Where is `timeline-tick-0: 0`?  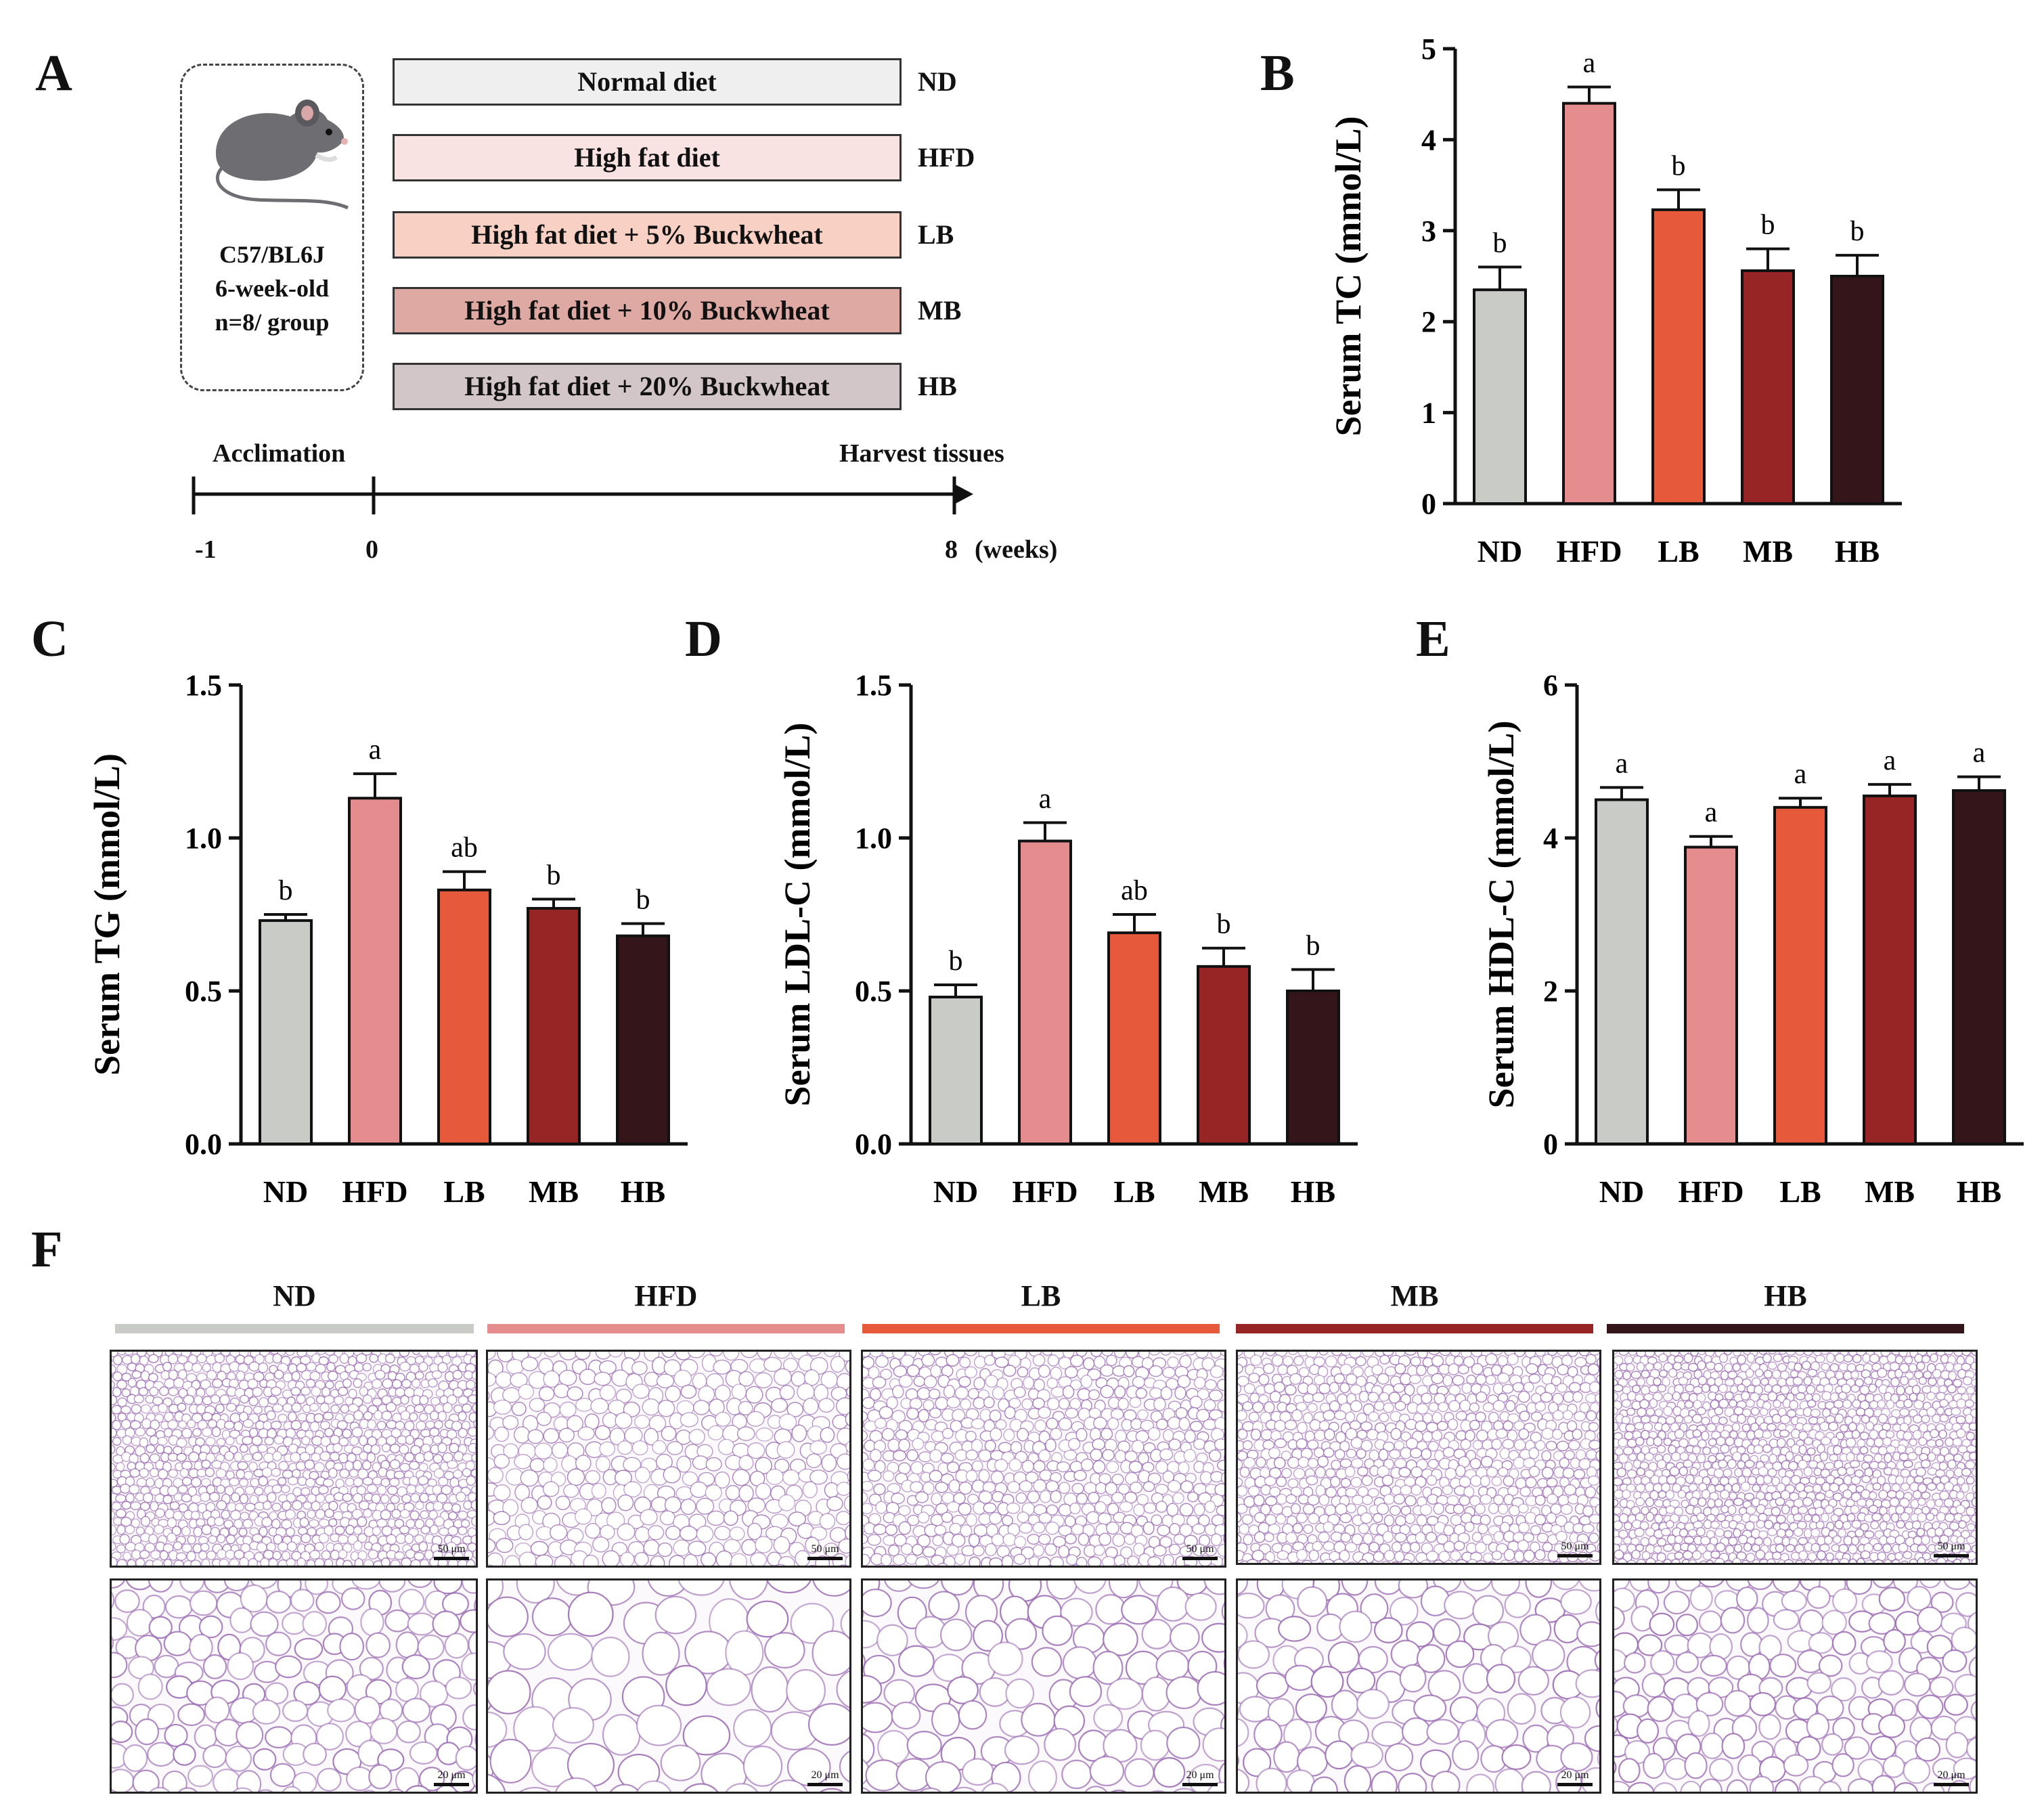
timeline-tick-0: 0 is located at coordinates (371, 549).